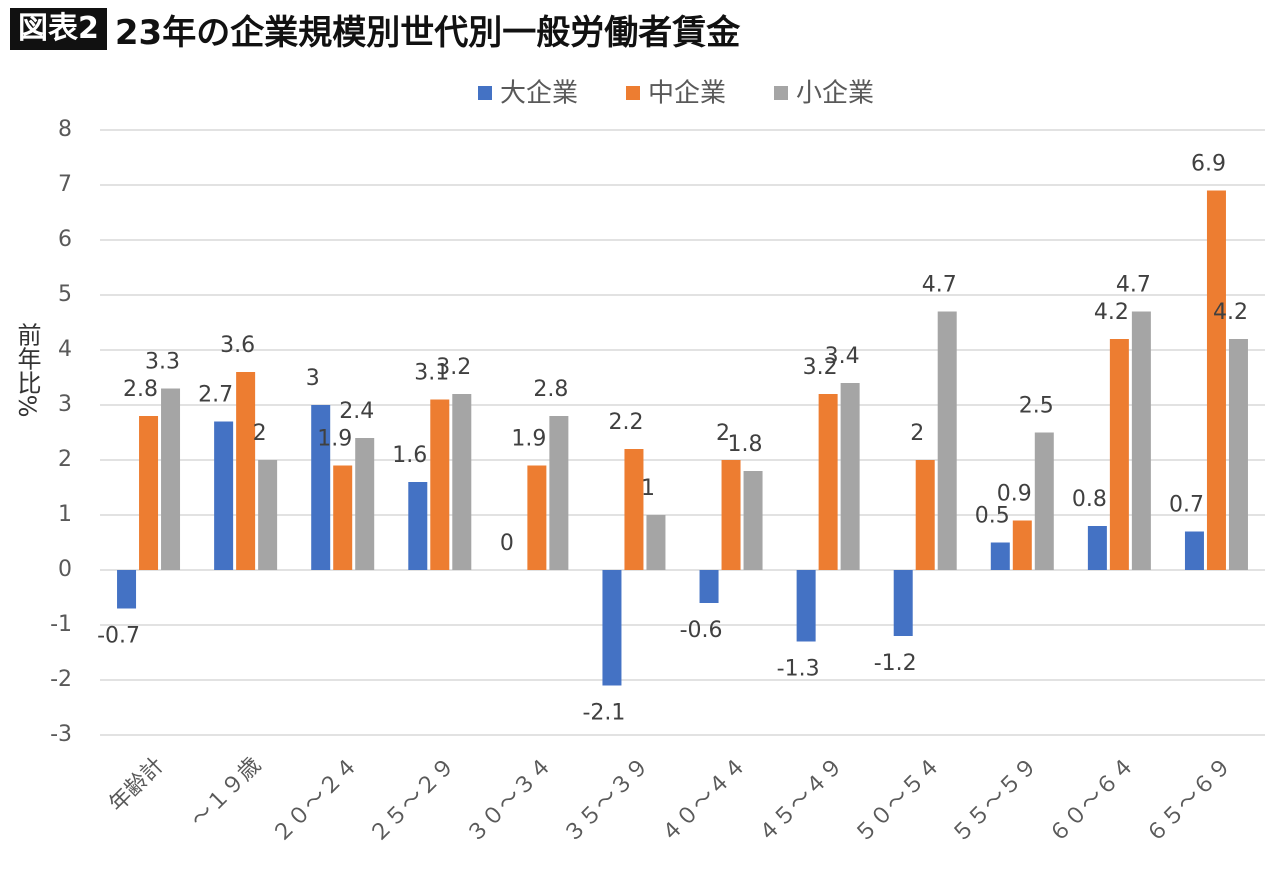 The width and height of the screenshot is (1280, 896). What do you see at coordinates (61, 734) in the screenshot?
I see `y-tick-label: -3` at bounding box center [61, 734].